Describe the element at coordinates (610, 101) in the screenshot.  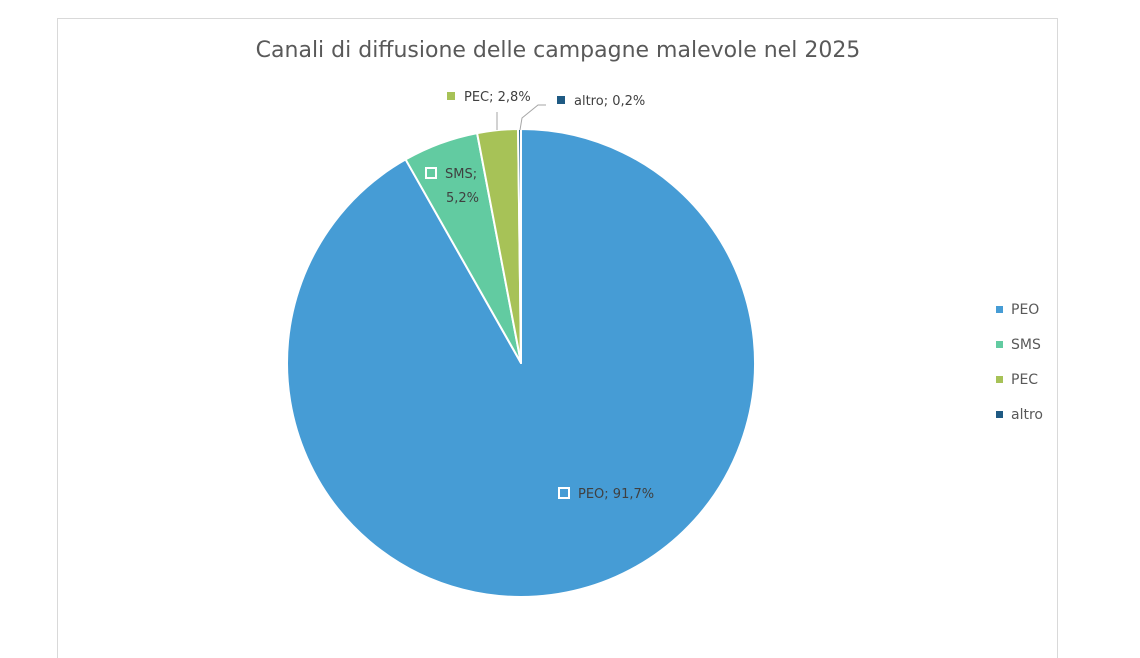
I see `altro-label-text: altro; 0,2%` at that location.